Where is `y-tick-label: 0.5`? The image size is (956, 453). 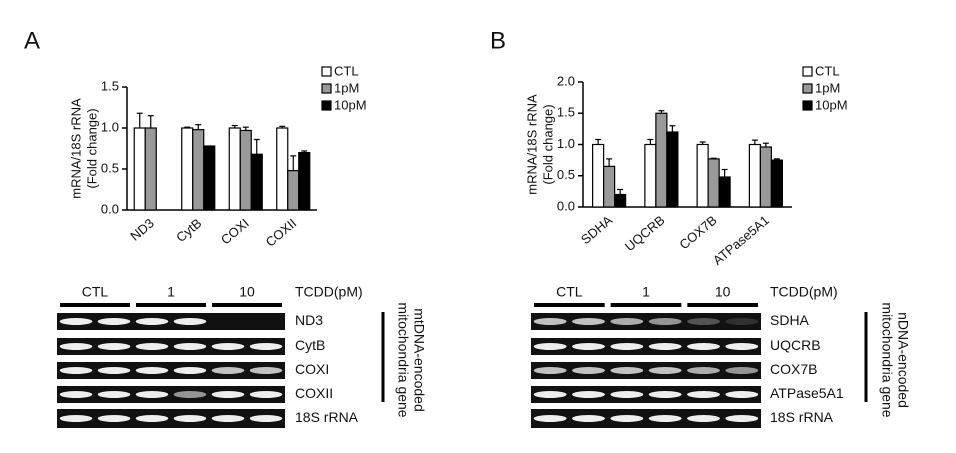
y-tick-label: 0.5 is located at coordinates (110, 167).